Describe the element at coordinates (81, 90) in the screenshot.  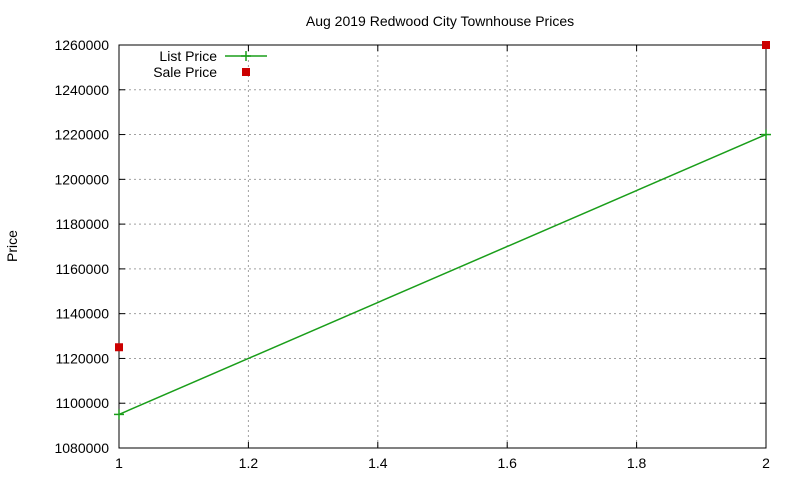
I see `y-tick-label: 1240000` at that location.